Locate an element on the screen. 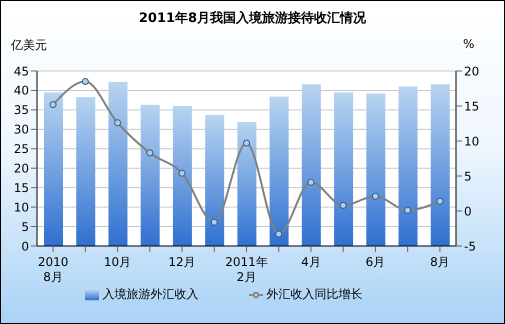 This screenshot has width=505, height=324. y-tick-label: 5 is located at coordinates (25, 227).